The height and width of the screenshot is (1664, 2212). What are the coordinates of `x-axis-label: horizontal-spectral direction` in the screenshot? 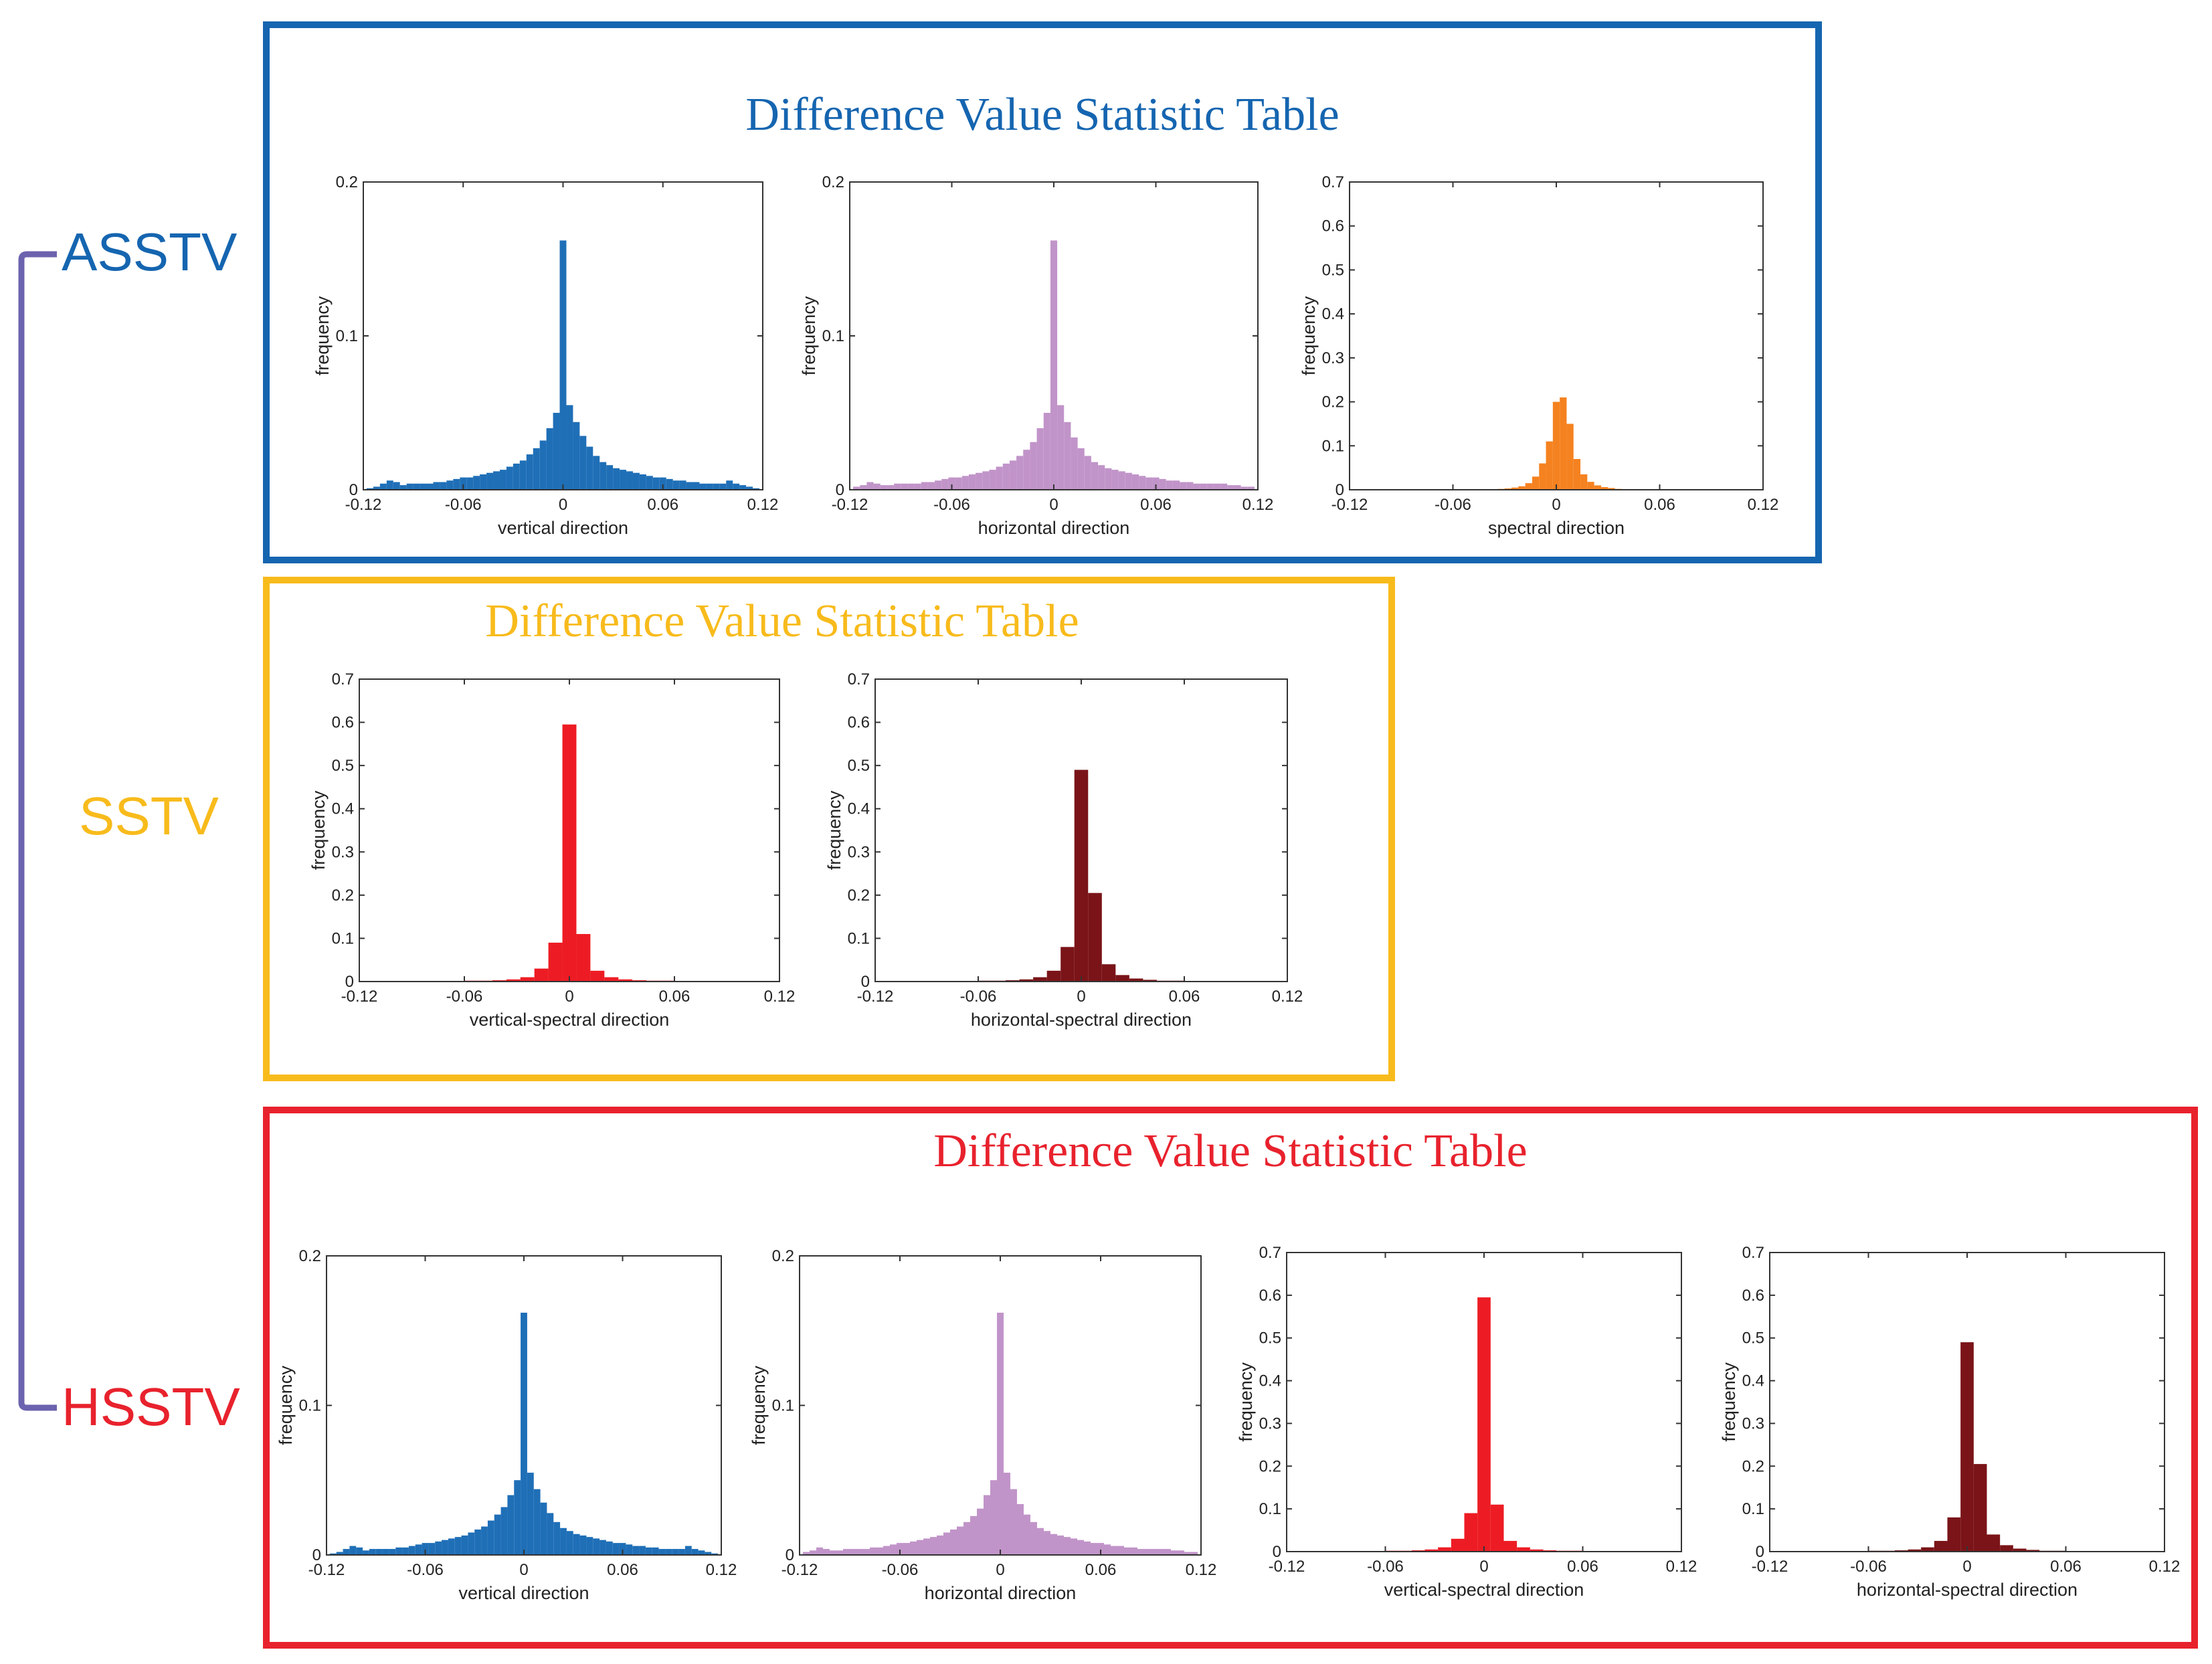 It's located at (1968, 1590).